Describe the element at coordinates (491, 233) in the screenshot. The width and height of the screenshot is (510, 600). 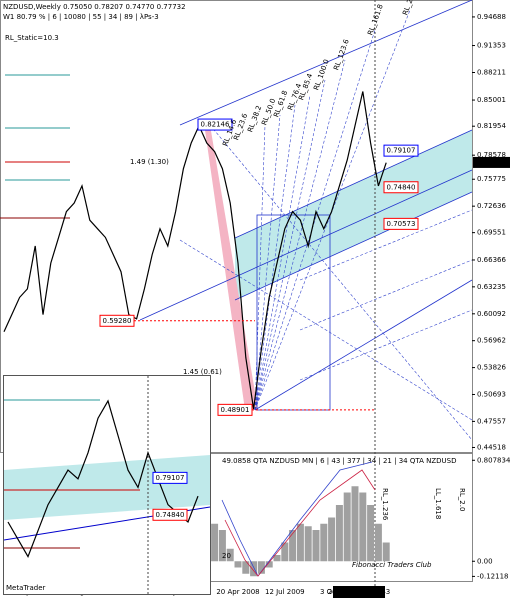
I see `y-tick-label: 0.69551` at that location.